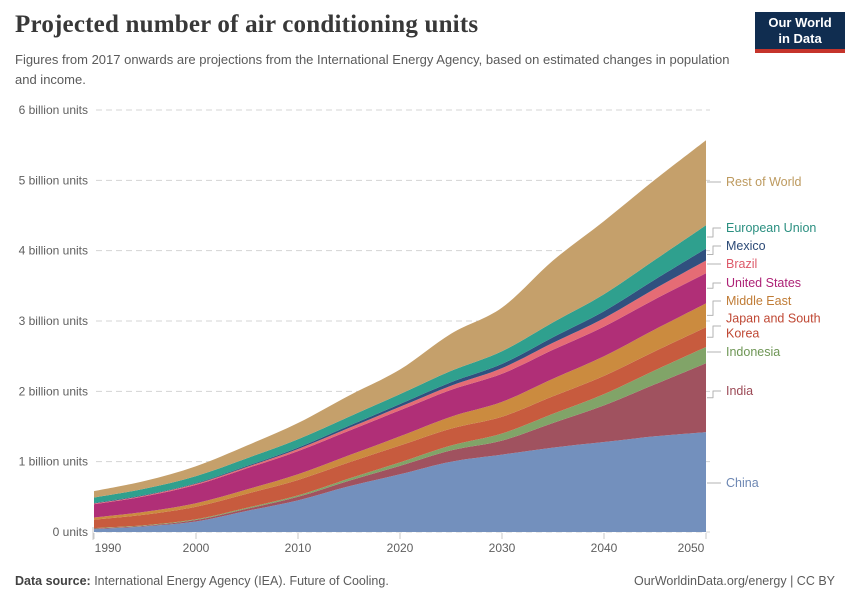  I want to click on x-axis-label-2050: 2050, so click(691, 548).